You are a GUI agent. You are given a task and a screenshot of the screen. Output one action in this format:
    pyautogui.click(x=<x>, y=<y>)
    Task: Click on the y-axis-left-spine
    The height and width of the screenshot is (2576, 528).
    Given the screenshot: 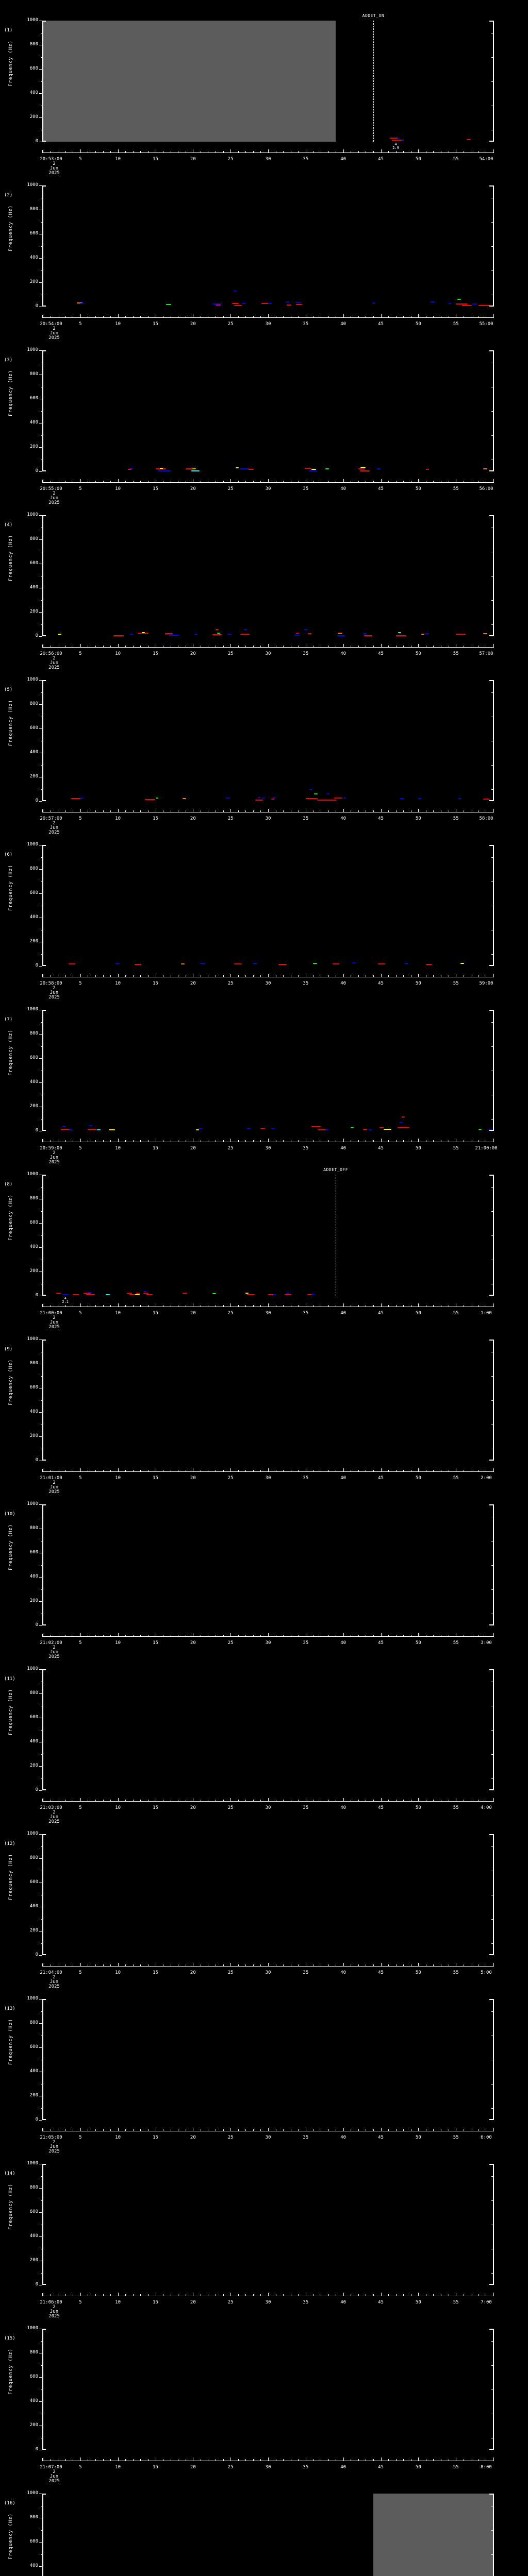 What is the action you would take?
    pyautogui.click(x=42, y=1729)
    